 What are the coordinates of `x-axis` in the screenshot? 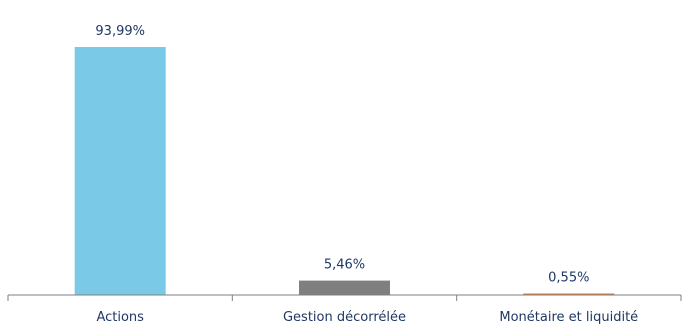 It's located at (344, 297).